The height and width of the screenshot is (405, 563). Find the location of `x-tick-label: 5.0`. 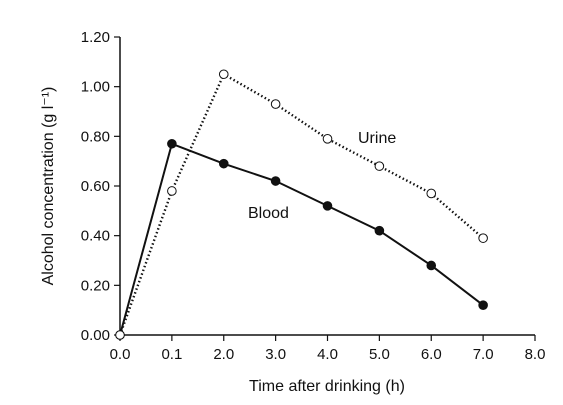

x-tick-label: 5.0 is located at coordinates (379, 354).